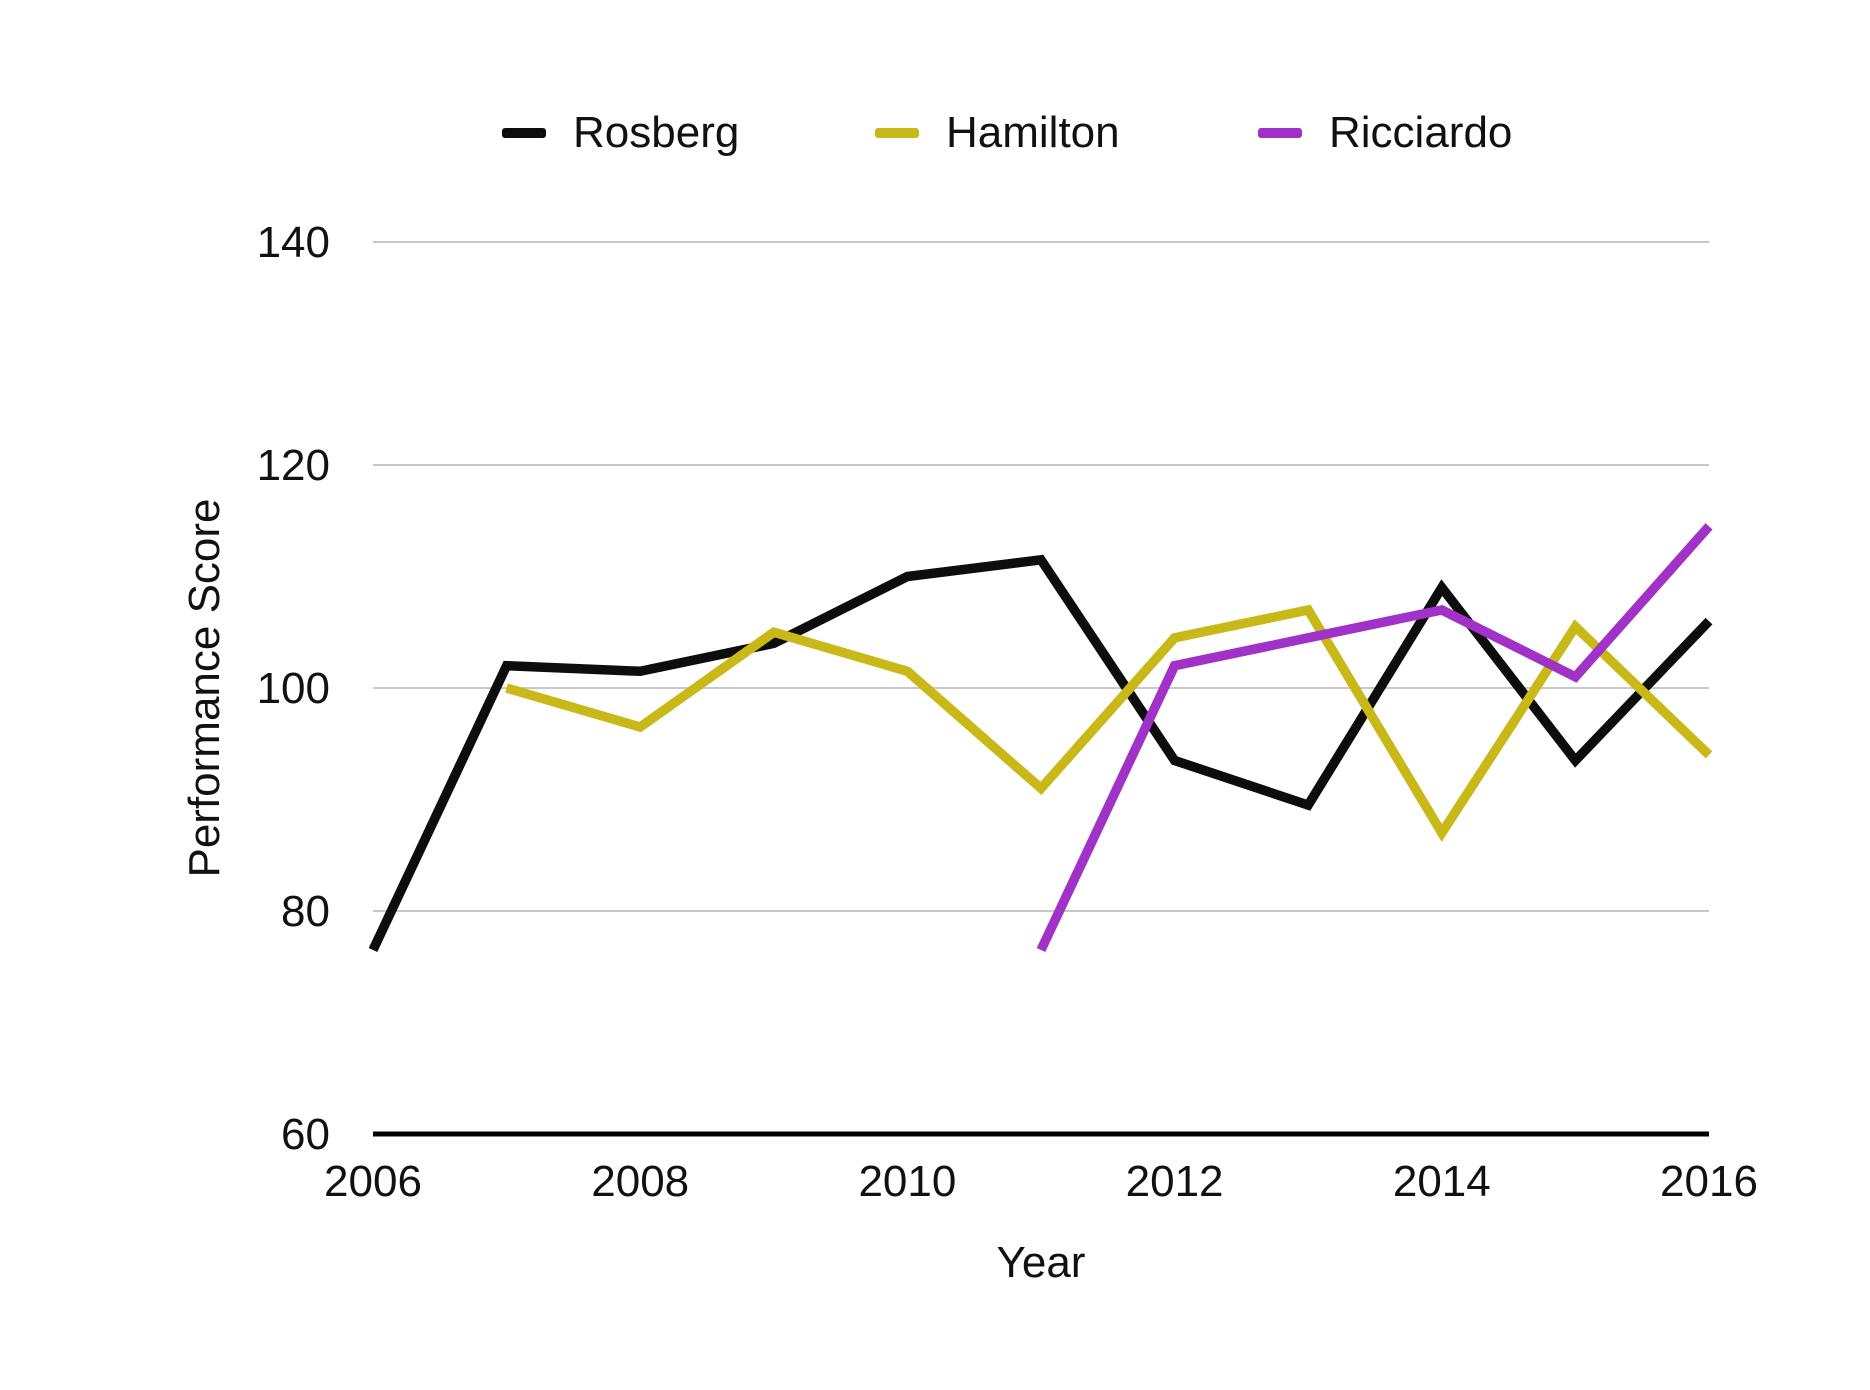  I want to click on x-tick-label-2010: 2010, so click(907, 1181).